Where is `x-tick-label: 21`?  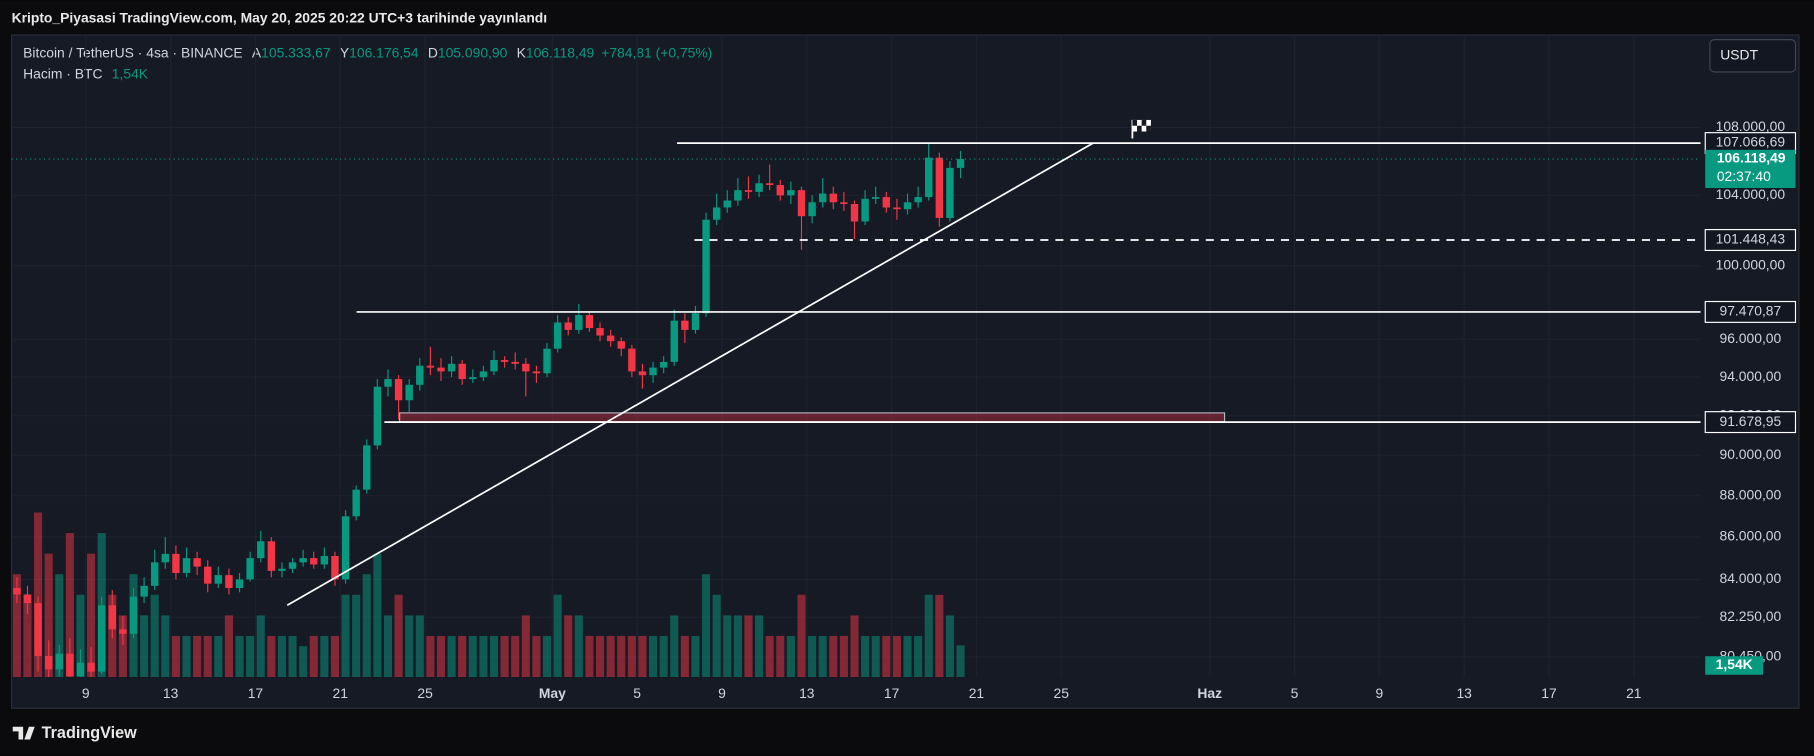 x-tick-label: 21 is located at coordinates (977, 693).